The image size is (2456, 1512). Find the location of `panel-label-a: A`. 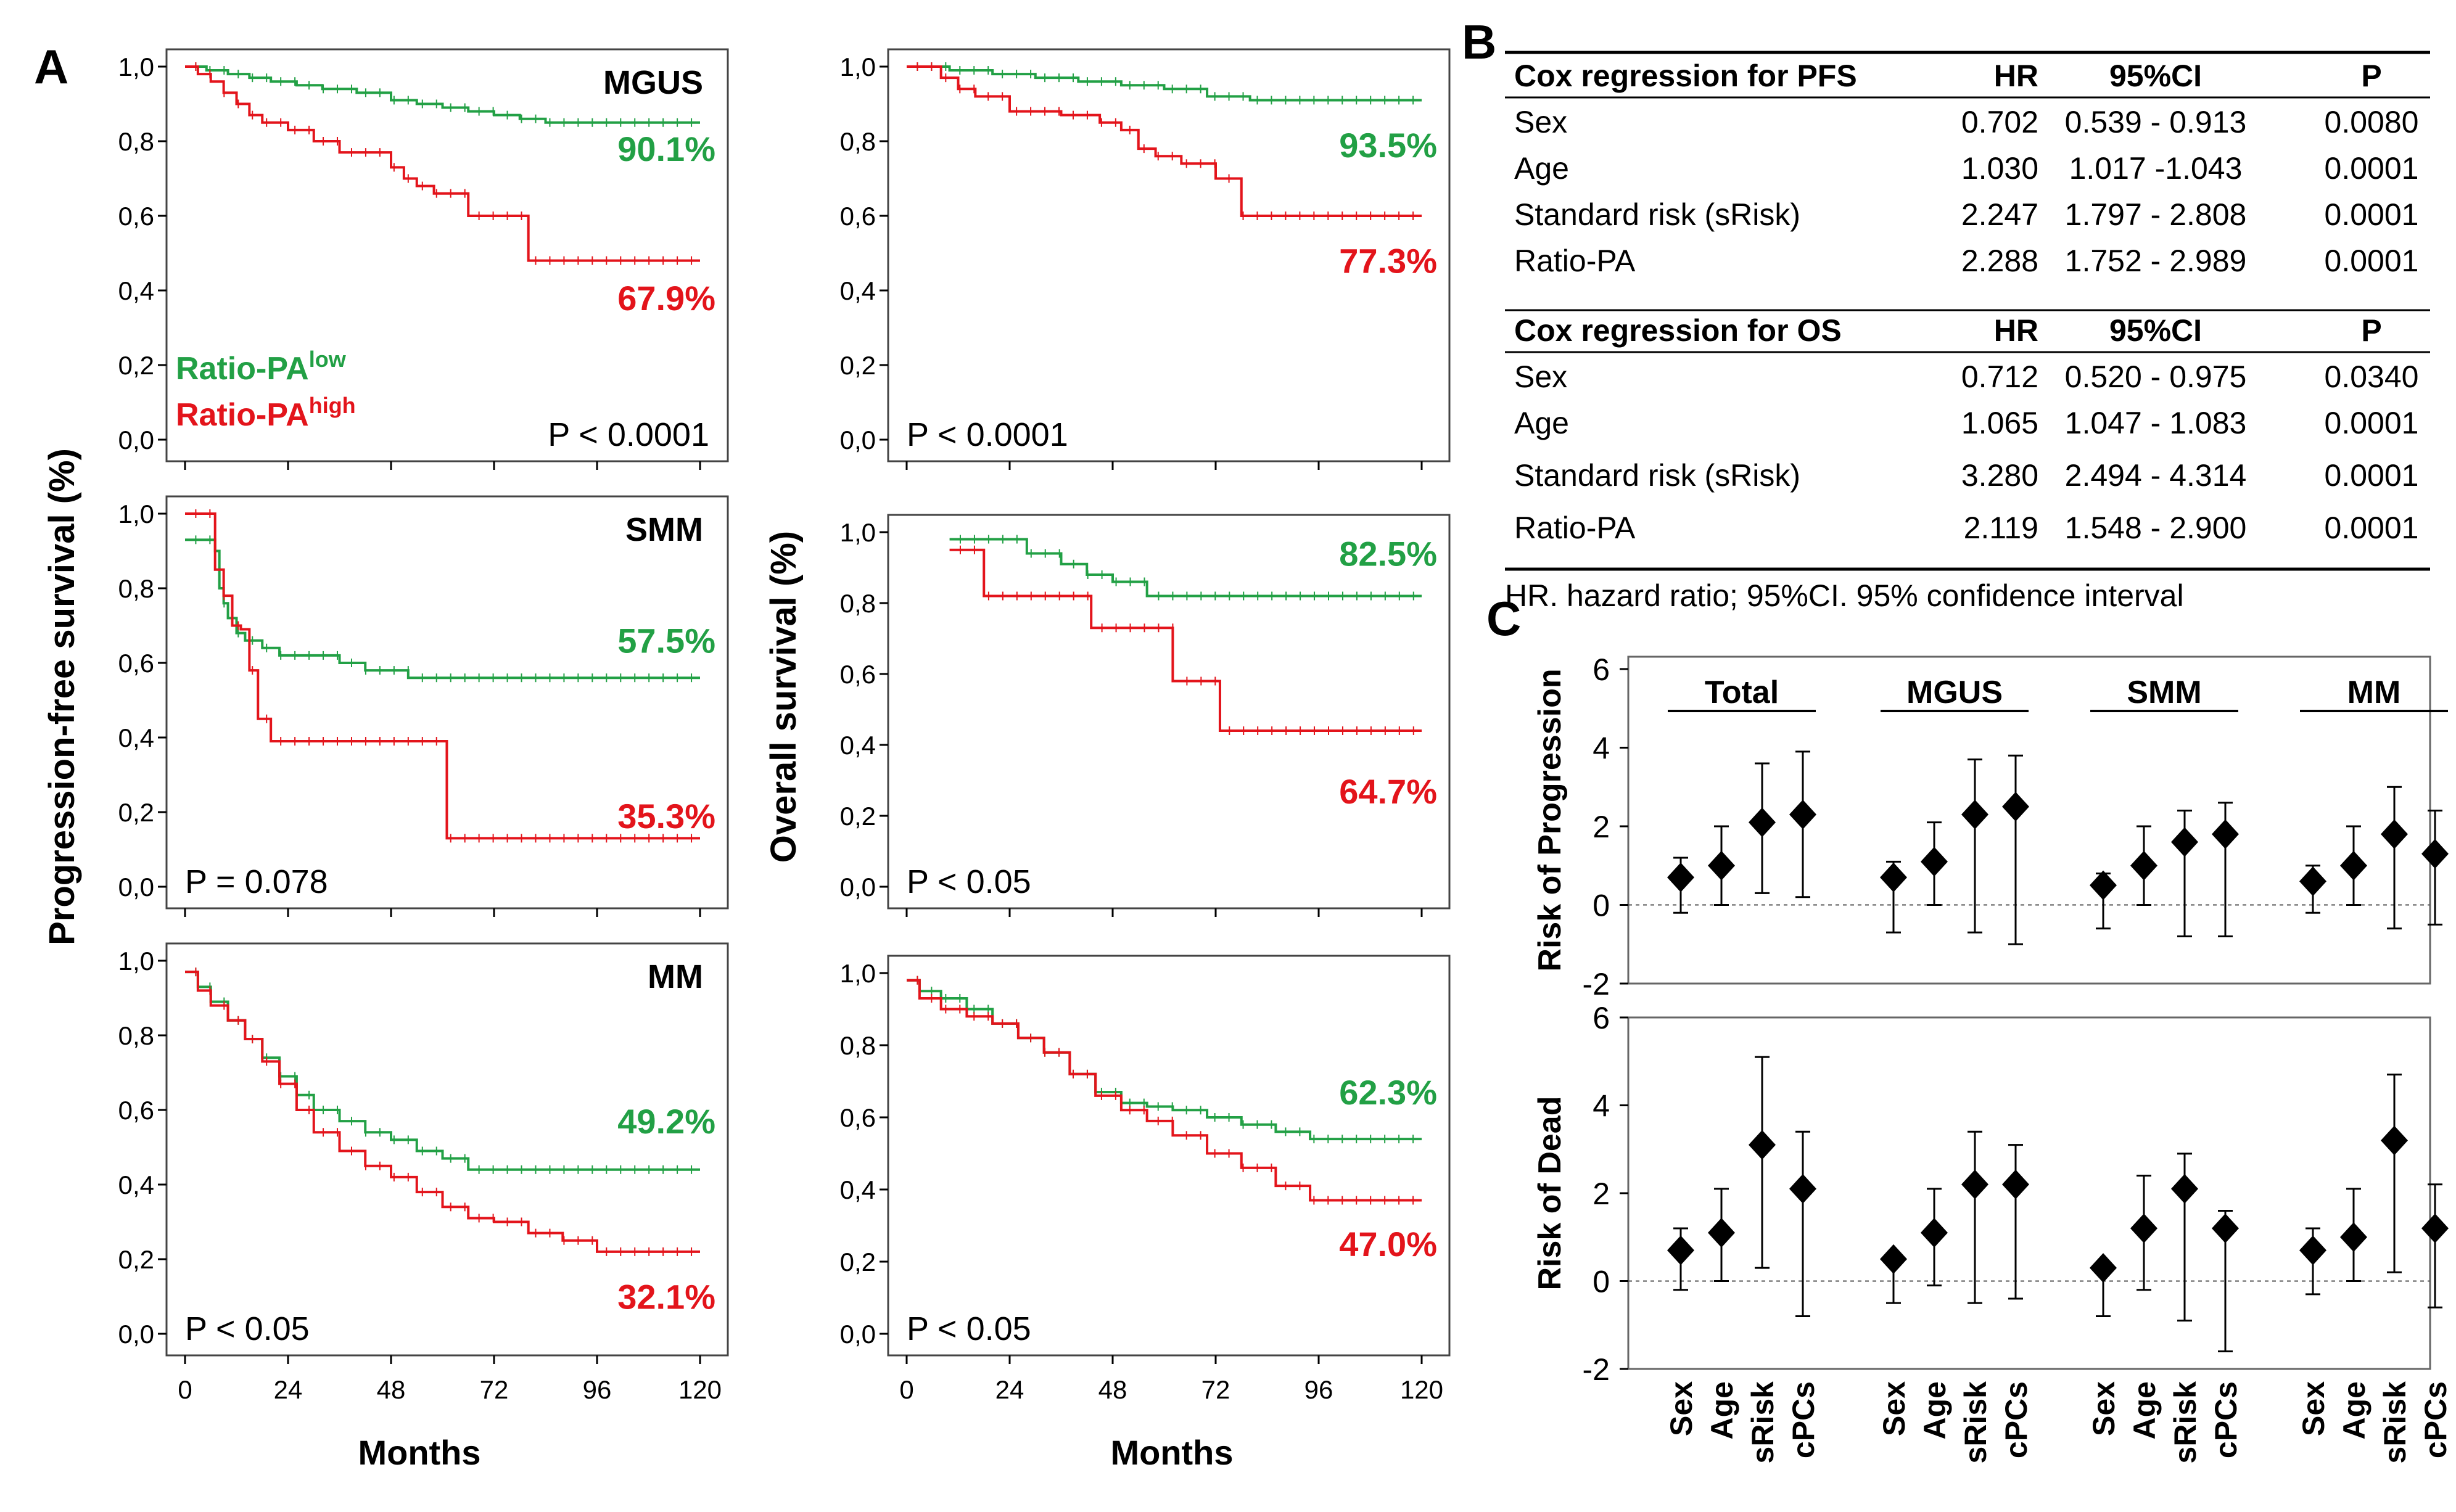

panel-label-a: A is located at coordinates (51, 66).